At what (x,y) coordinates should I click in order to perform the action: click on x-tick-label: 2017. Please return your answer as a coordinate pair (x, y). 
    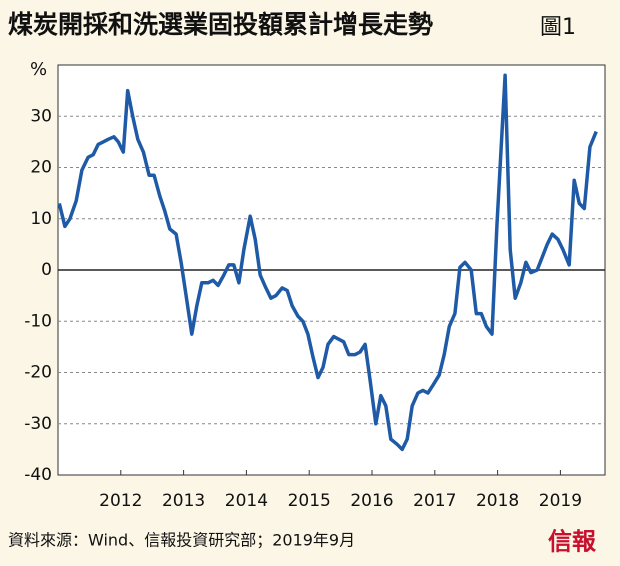
    Looking at the image, I should click on (434, 501).